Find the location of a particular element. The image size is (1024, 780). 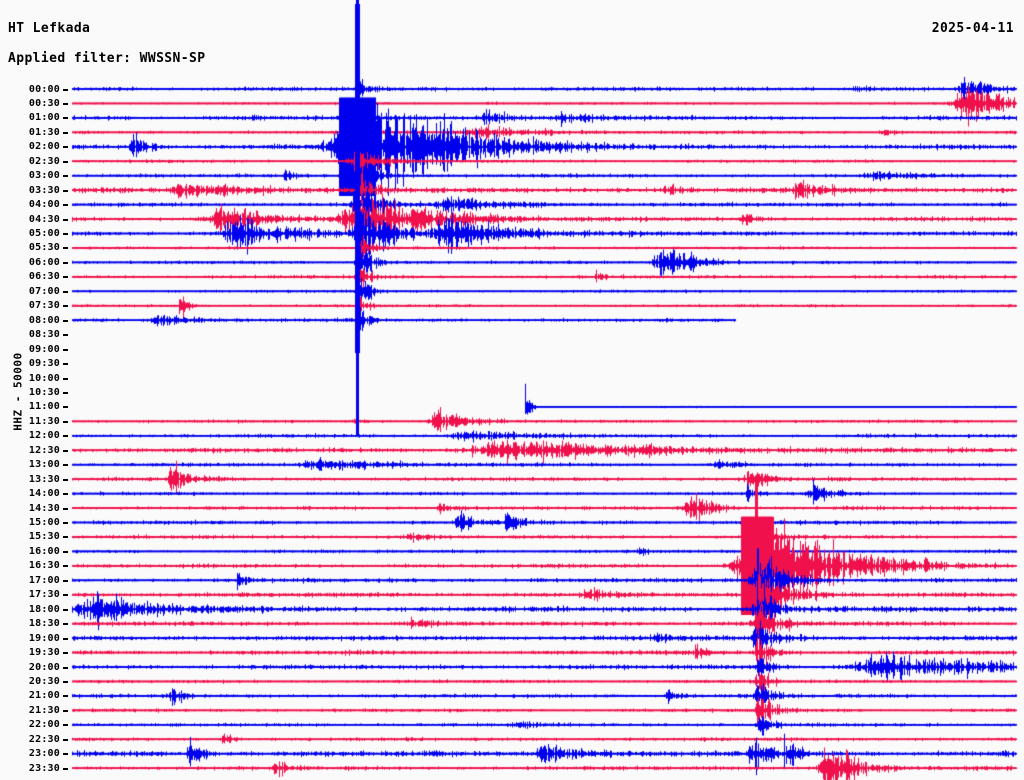

time-axis-tick-row: 14:30 is located at coordinates (36, 509).